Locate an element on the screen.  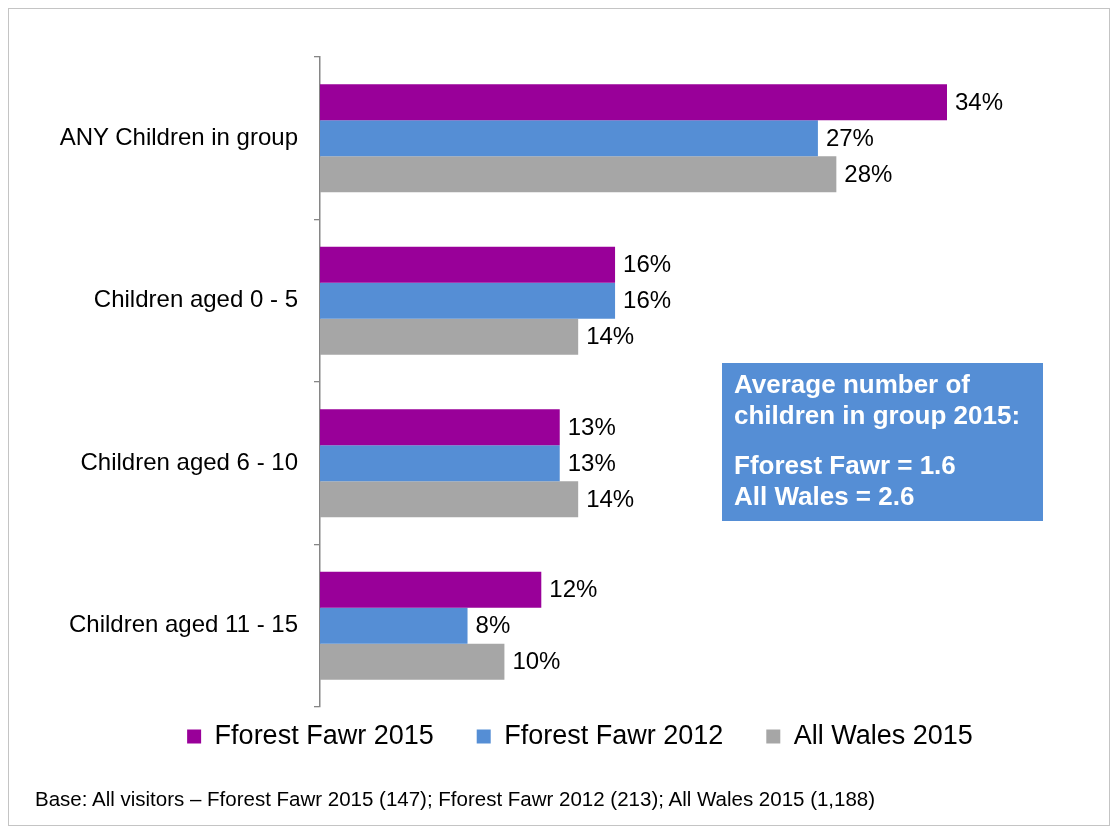
y-tick-label: Children aged 6 - 10 is located at coordinates (189, 461).